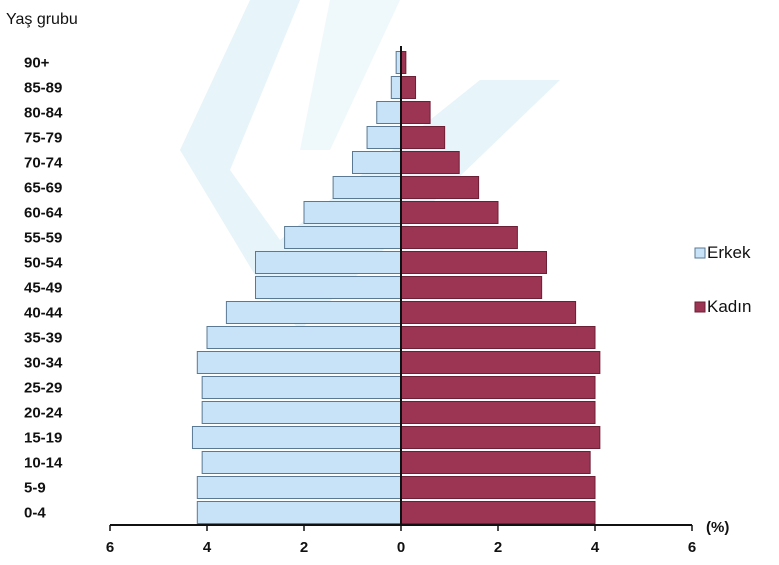 The width and height of the screenshot is (779, 565). What do you see at coordinates (43, 363) in the screenshot?
I see `age-label-30-34: 30-34` at bounding box center [43, 363].